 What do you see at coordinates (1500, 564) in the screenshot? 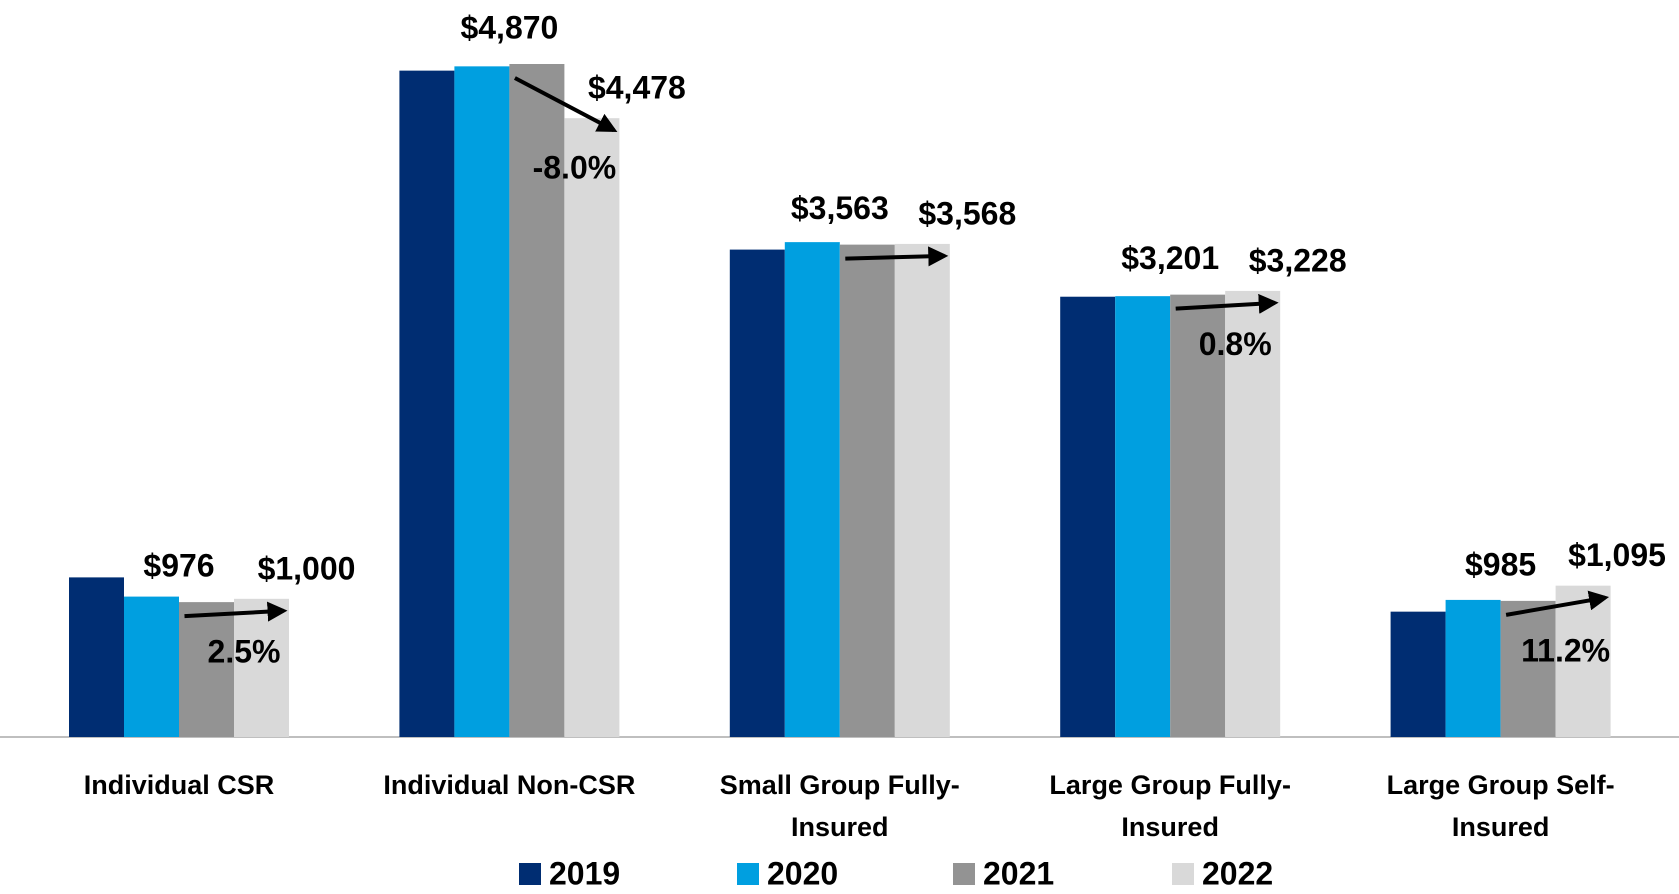
I see `value-label: $985` at bounding box center [1500, 564].